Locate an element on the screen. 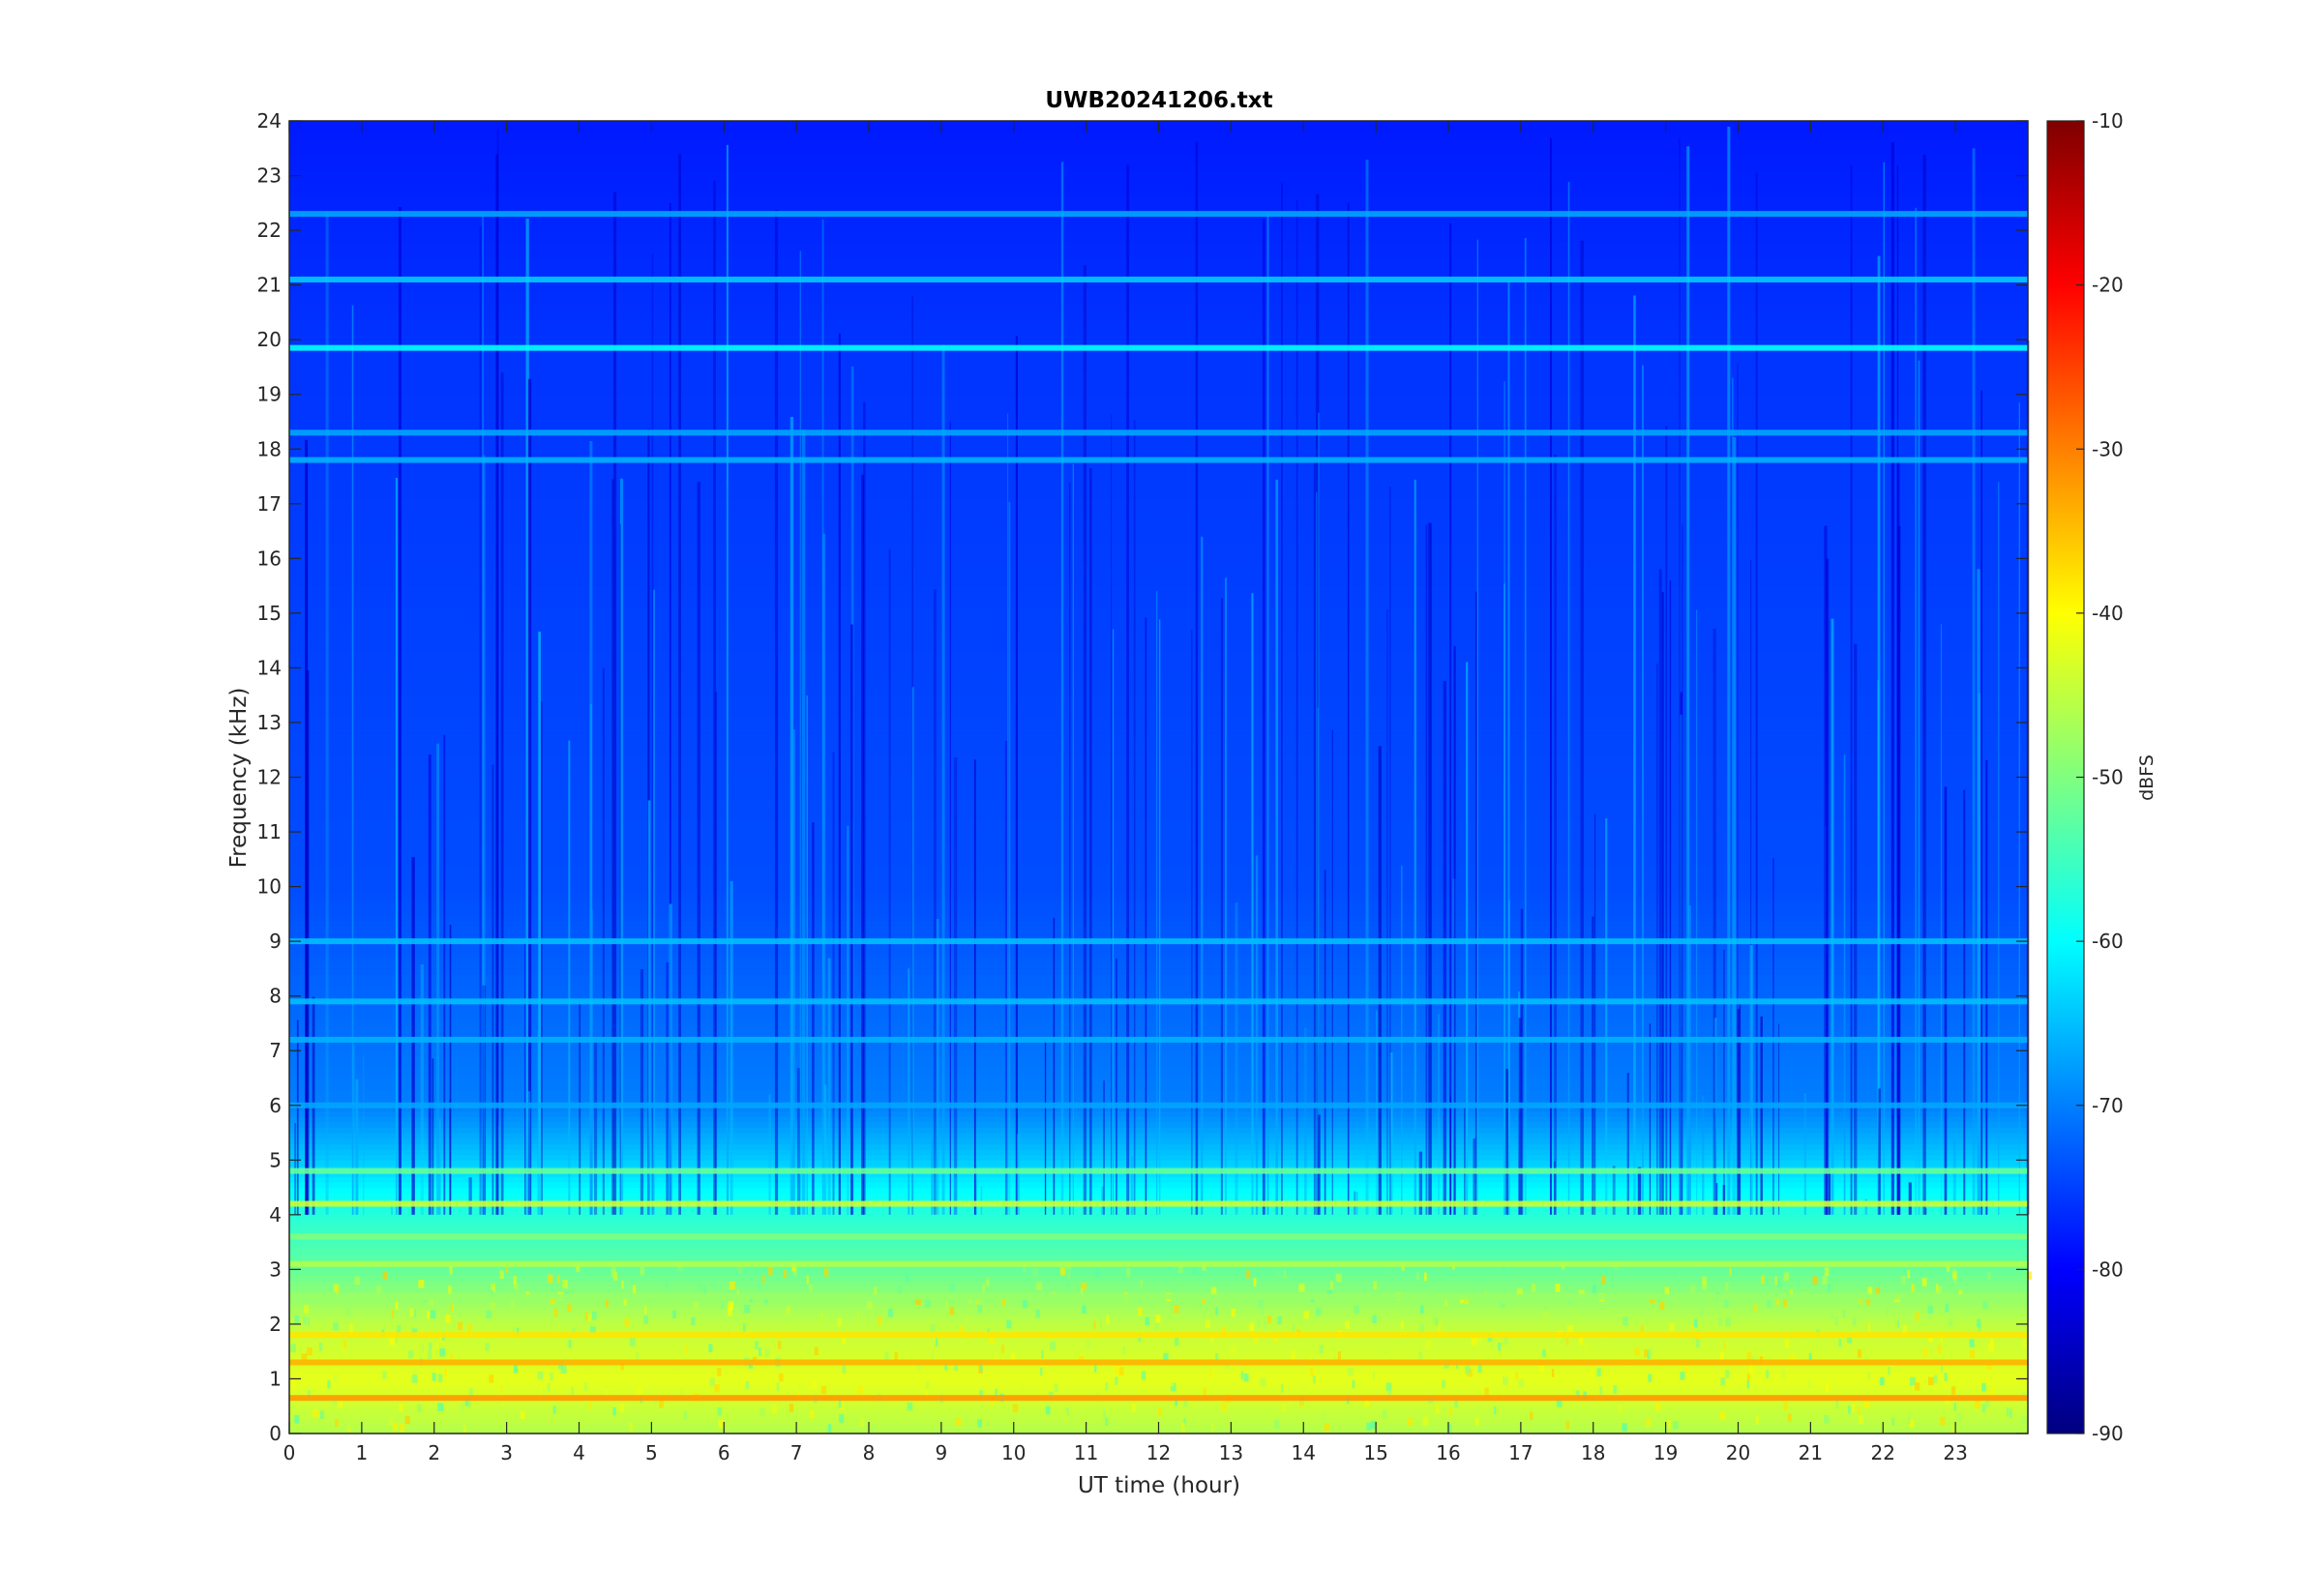  y-axis-label: Frequency (kHz) is located at coordinates (239, 778).